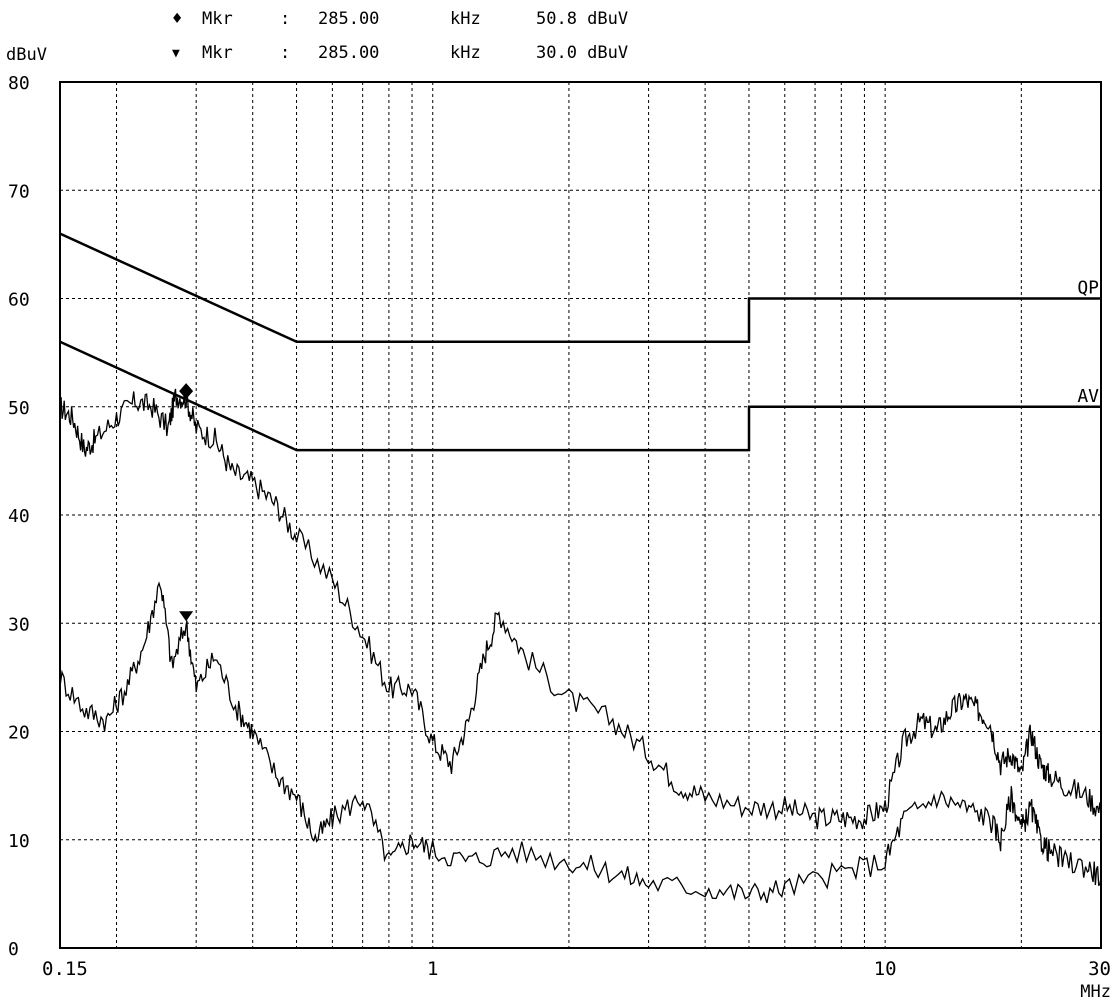  I want to click on x-tick-label: 1, so click(432, 969).